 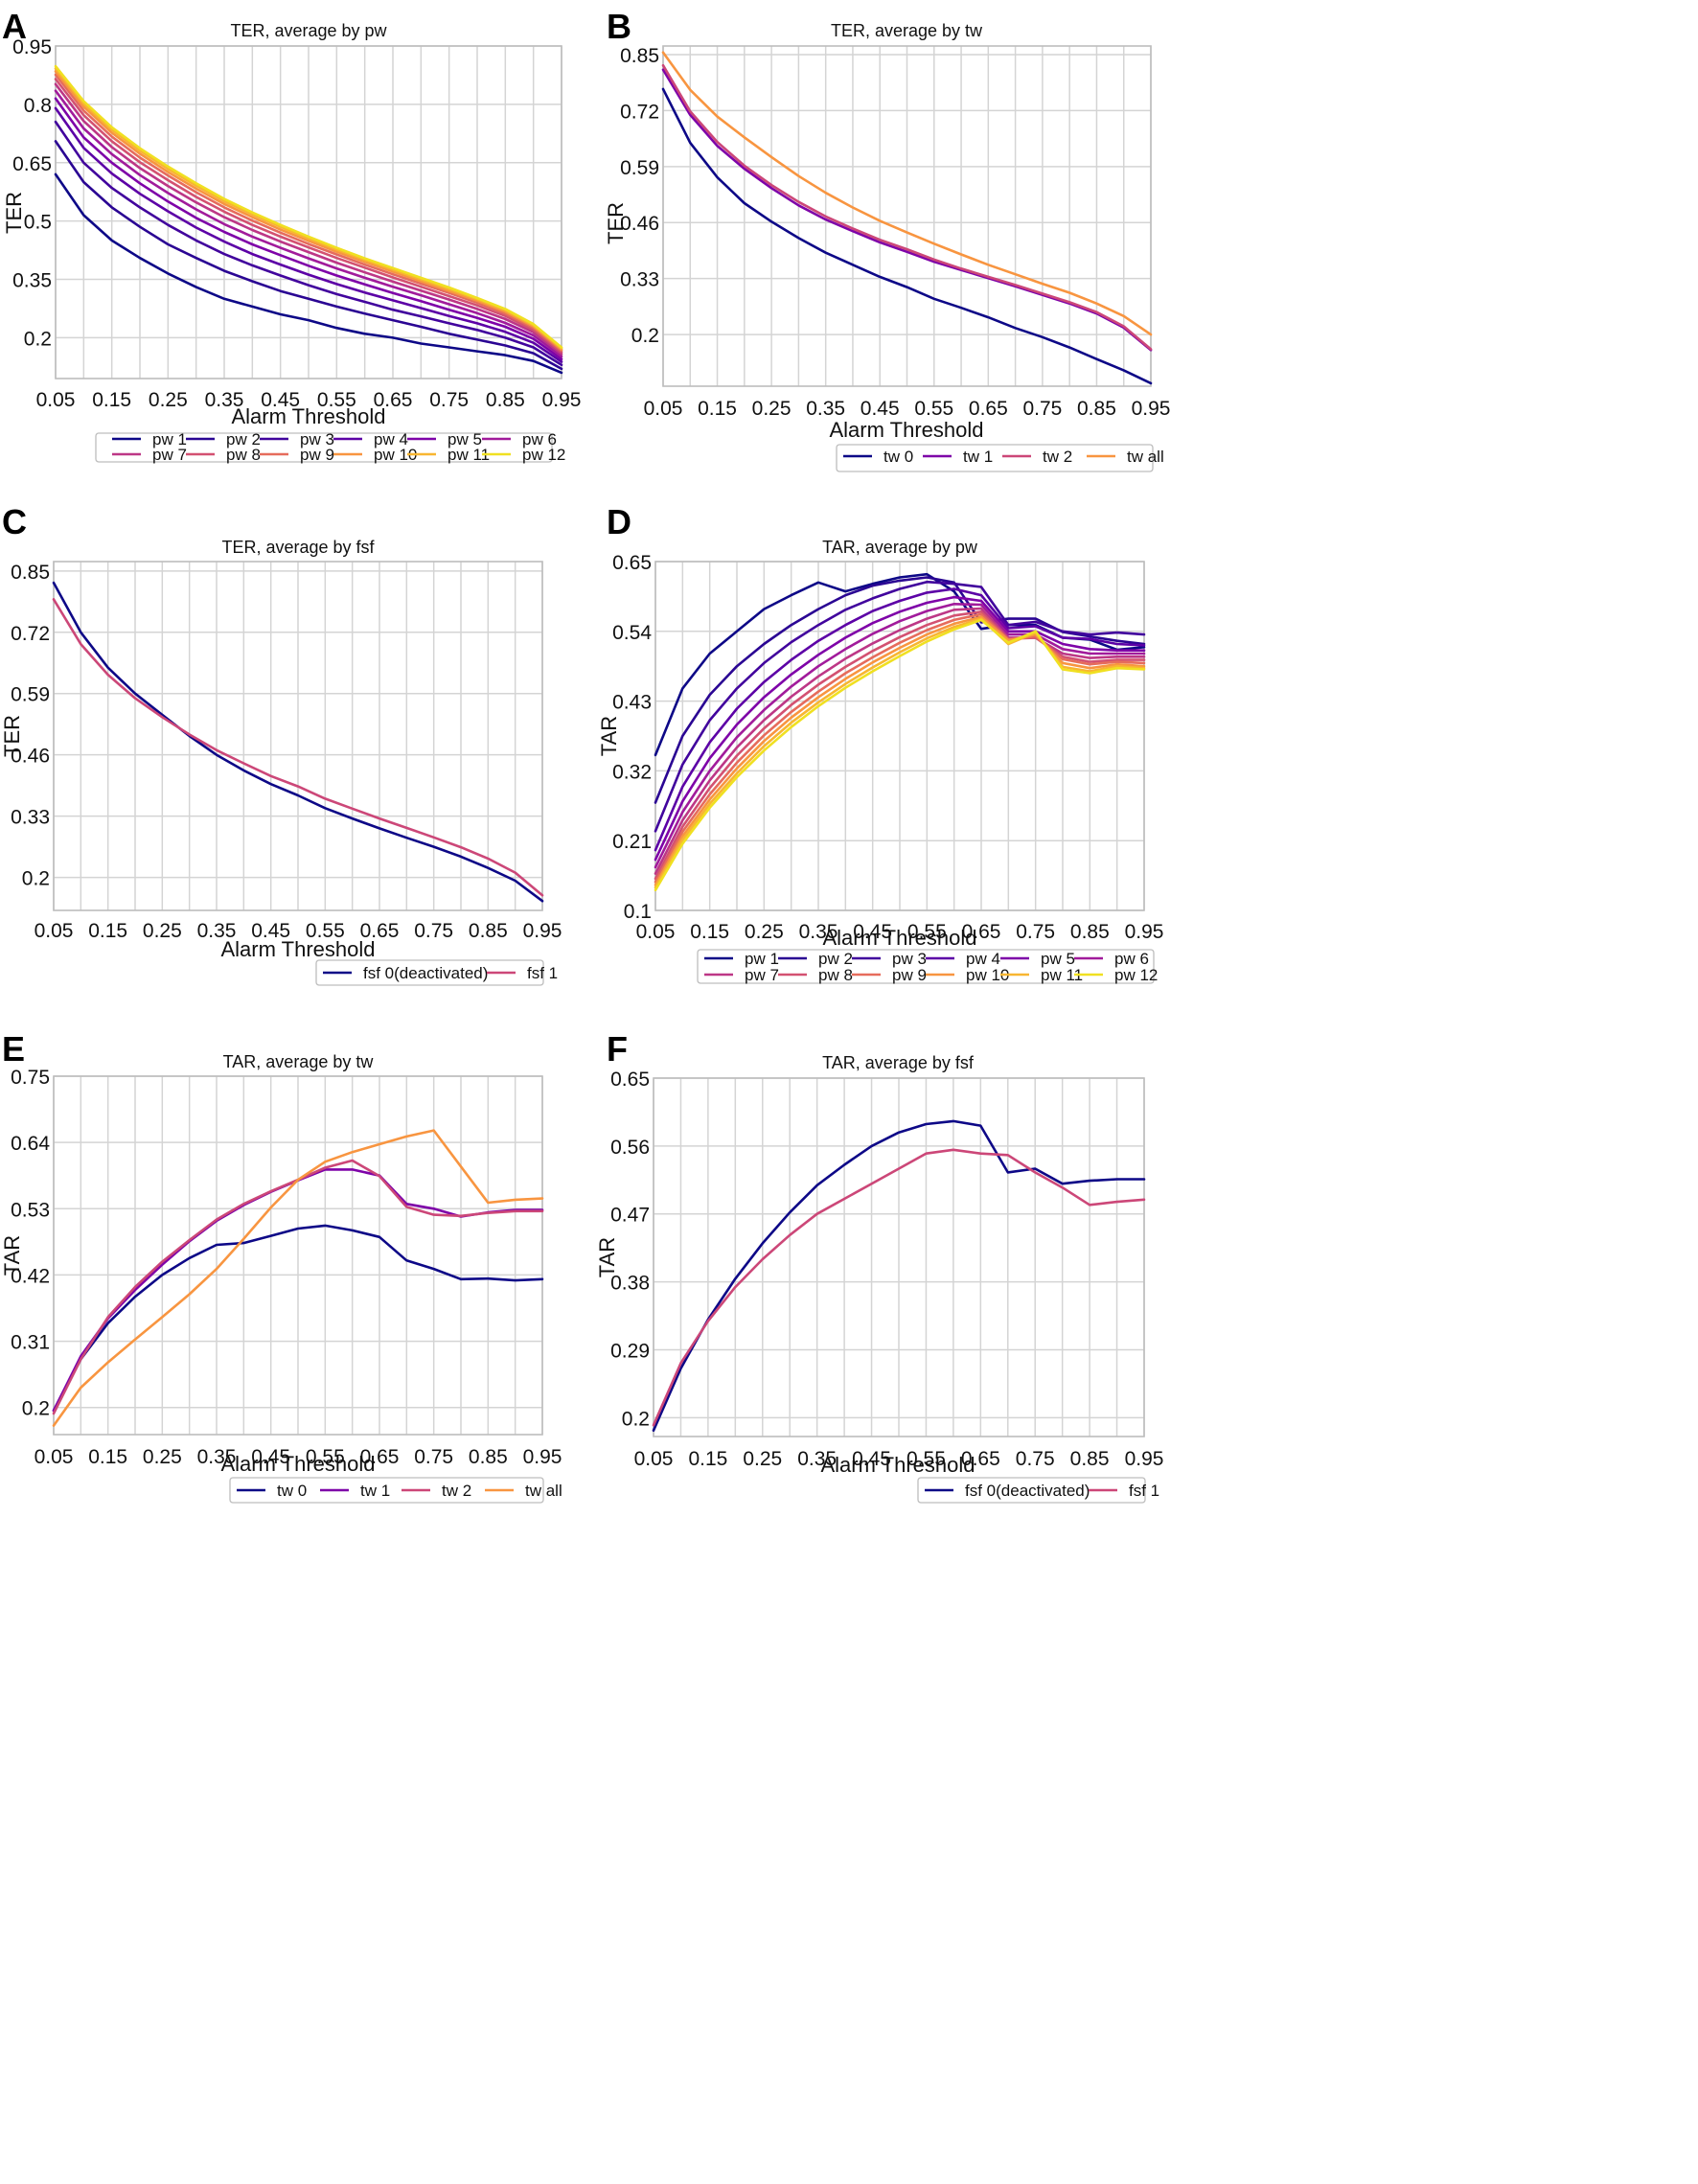 I want to click on legend-label: fsf 0(deactivated), so click(x=1027, y=1491).